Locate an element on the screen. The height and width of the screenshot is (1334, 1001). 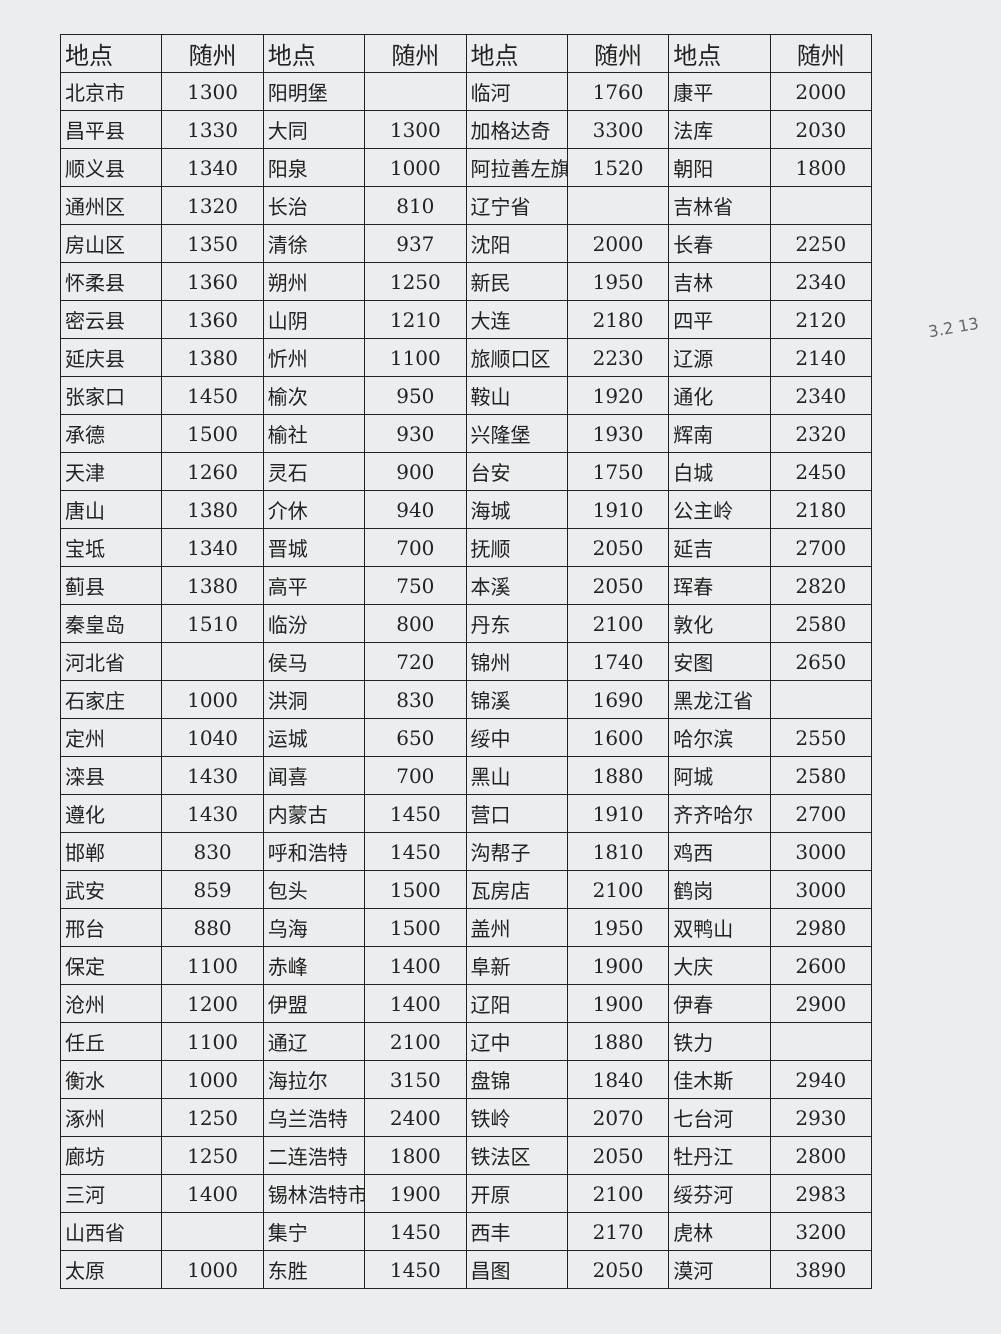
place-cell: 海城 is located at coordinates (516, 509).